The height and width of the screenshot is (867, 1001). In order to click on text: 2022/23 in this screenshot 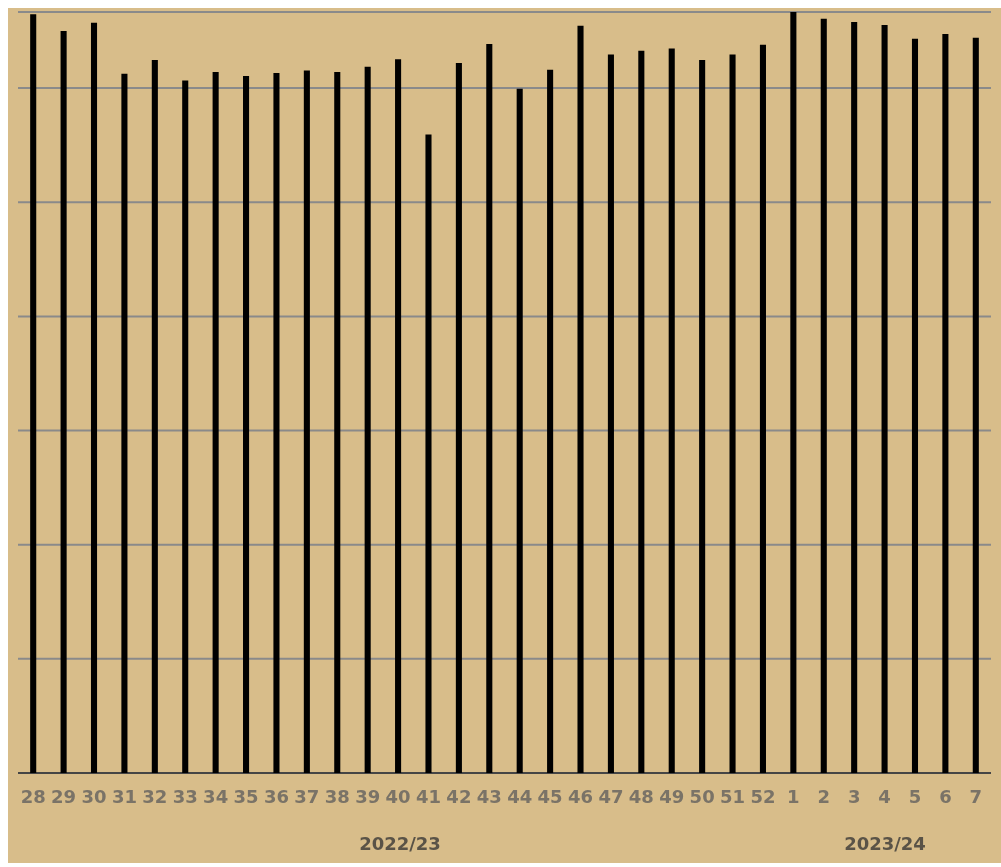, I will do `click(400, 843)`.